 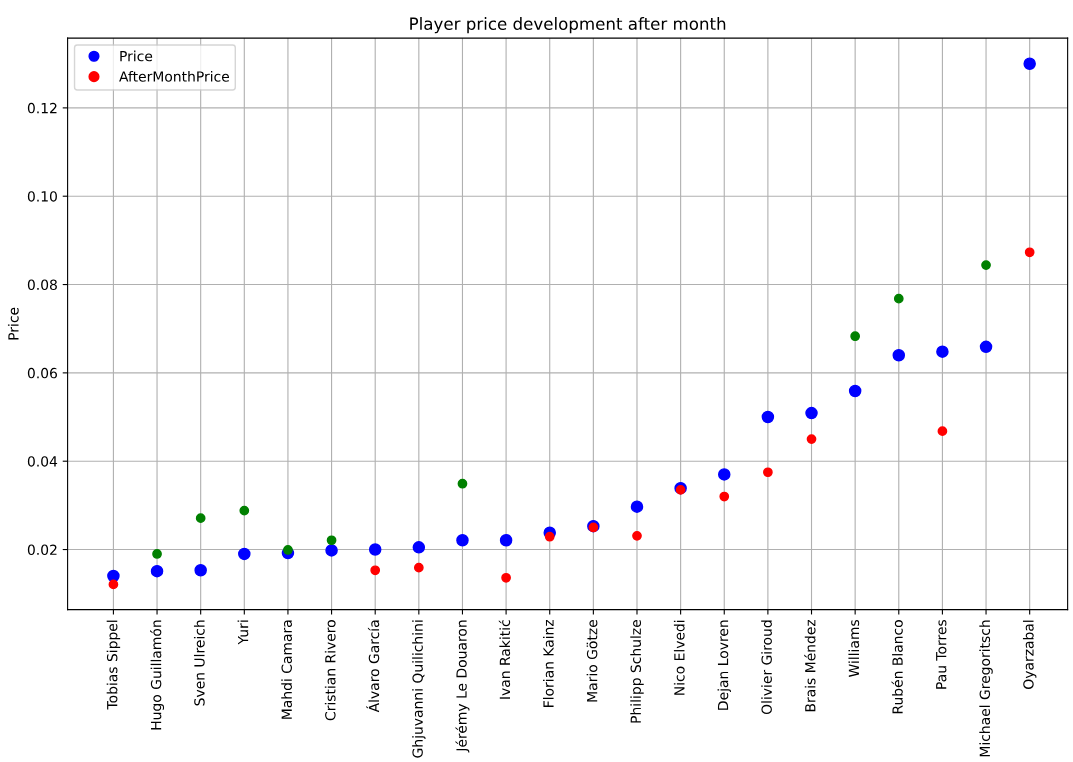 I want to click on x-tick-label: Brais Méndez, so click(x=810, y=665).